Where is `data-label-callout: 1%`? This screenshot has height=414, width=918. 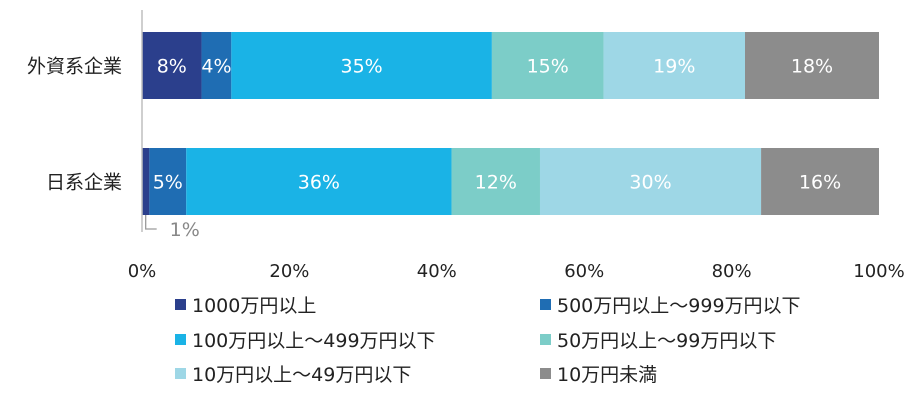
data-label-callout: 1% is located at coordinates (185, 230).